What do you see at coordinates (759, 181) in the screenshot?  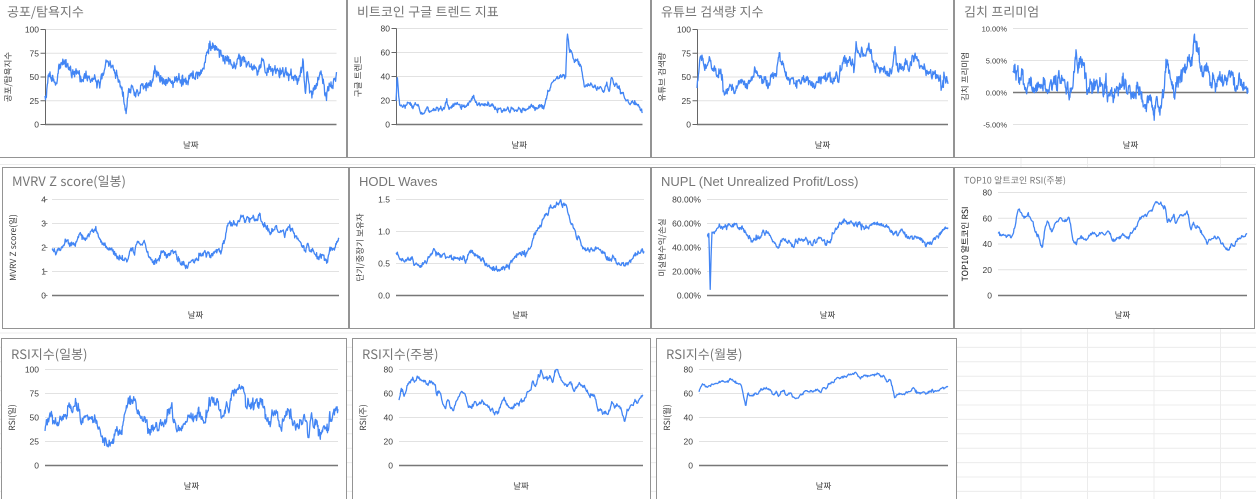 I see `svg-text:NUPL (Net Unrealized Profit/Lo: NUPL (Net Unrealized Profit/Loss)` at bounding box center [759, 181].